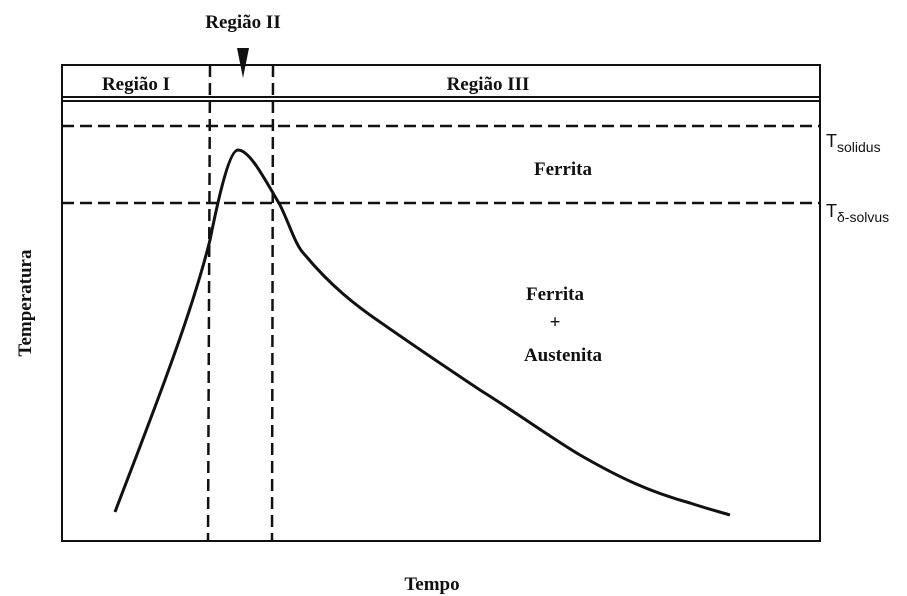 The image size is (907, 596). I want to click on y-axis-label: Temperatura, so click(25, 302).